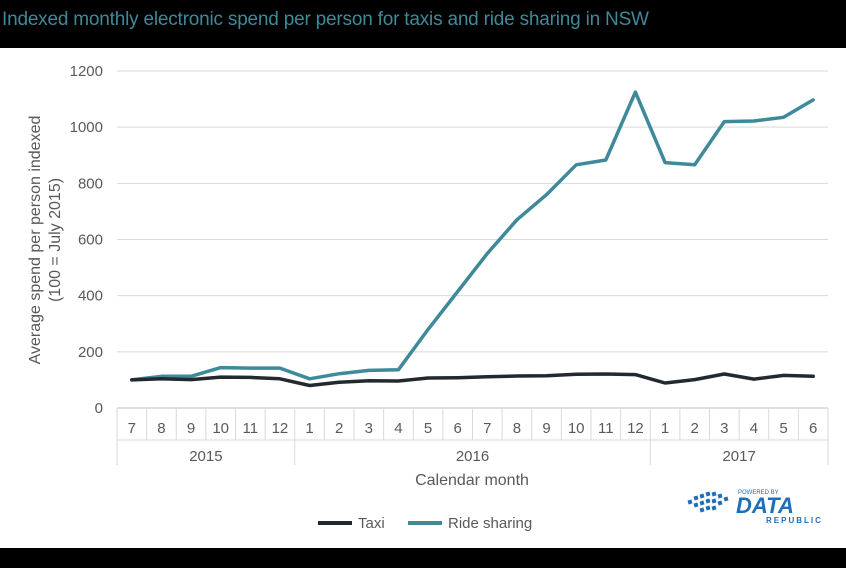 The width and height of the screenshot is (846, 568). Describe the element at coordinates (758, 493) in the screenshot. I see `logo-small-text: POWERED BY` at that location.